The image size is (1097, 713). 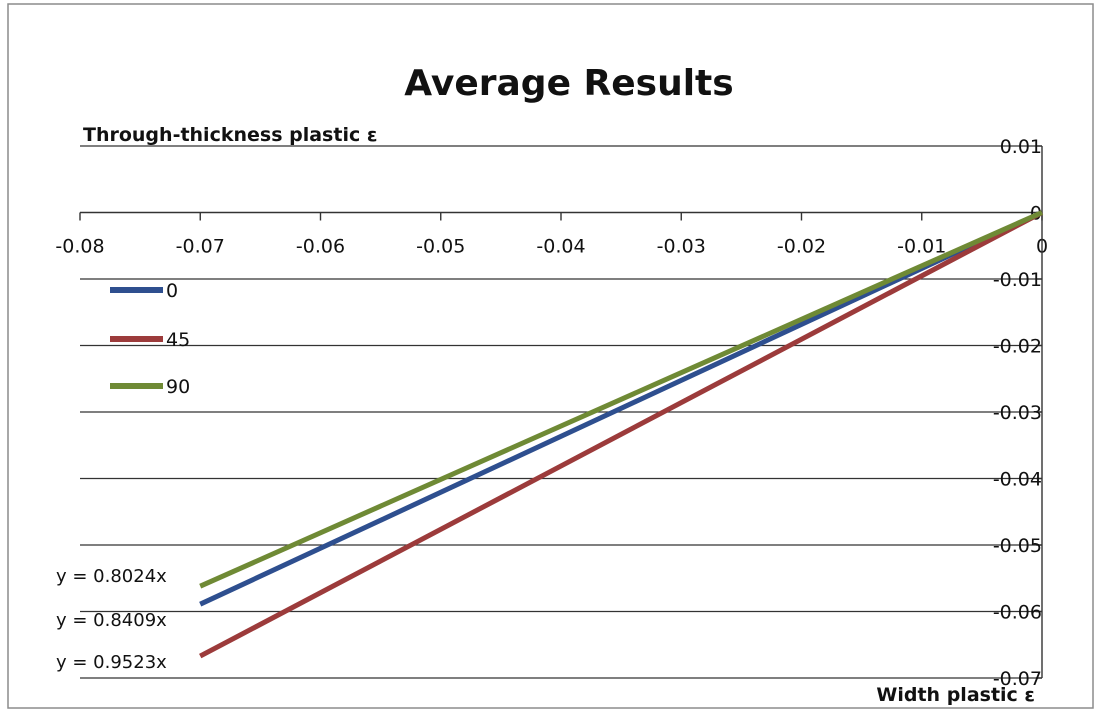 I want to click on y-tick-label: 0.01, so click(x=1021, y=147).